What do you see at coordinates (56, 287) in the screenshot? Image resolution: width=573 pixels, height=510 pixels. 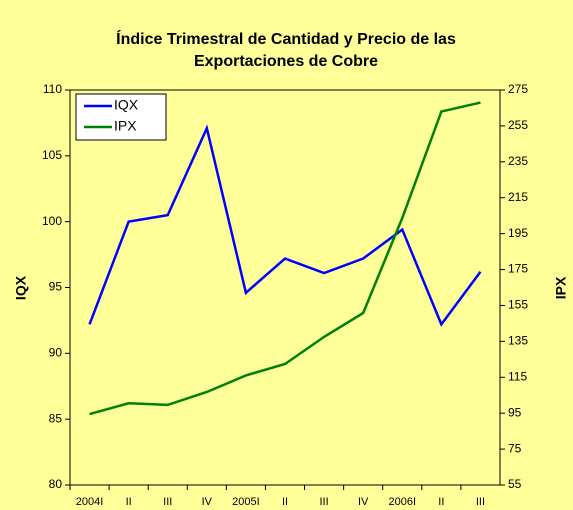 I see `y-tick-label: 95` at bounding box center [56, 287].